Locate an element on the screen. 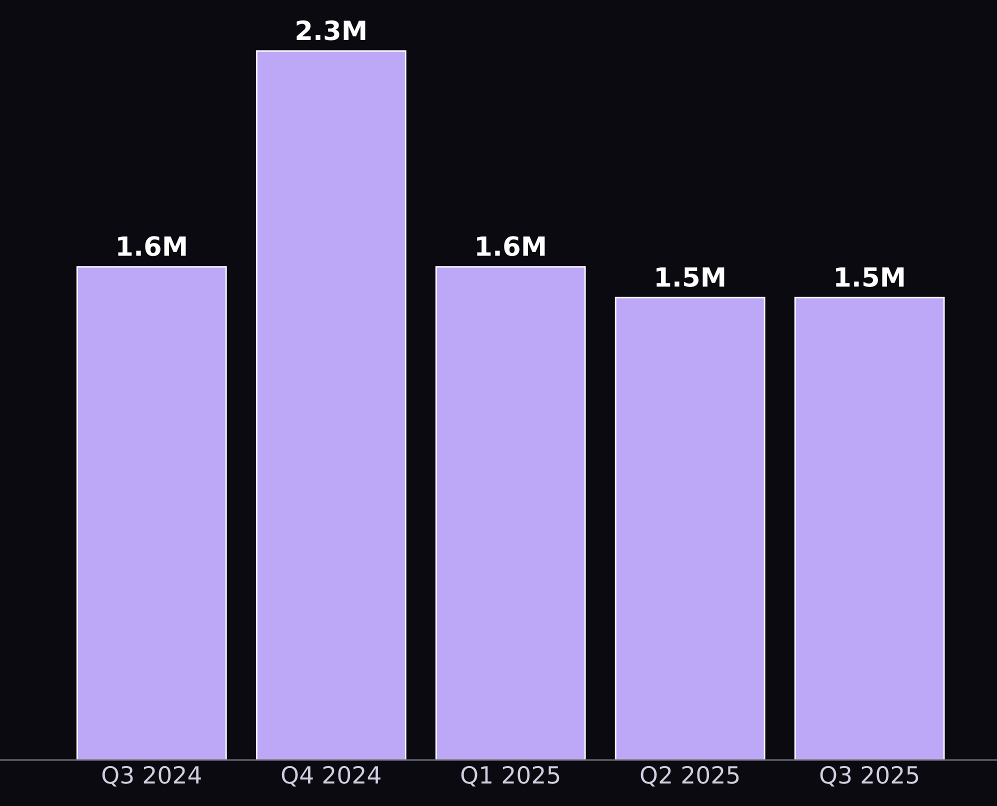  x-tick-label: Q3 2024 is located at coordinates (151, 776).